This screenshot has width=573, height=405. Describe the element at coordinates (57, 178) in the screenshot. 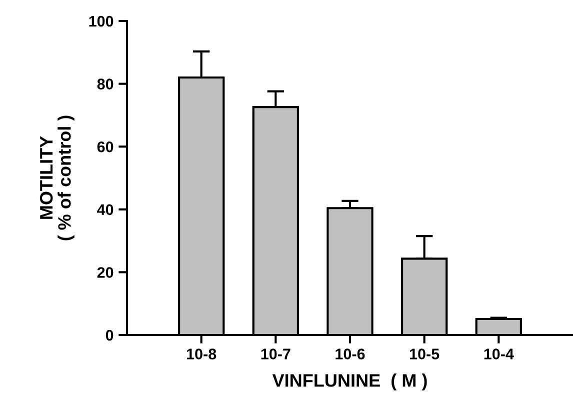

I see `y-axis-title: MOTILITY ( % of control )` at that location.